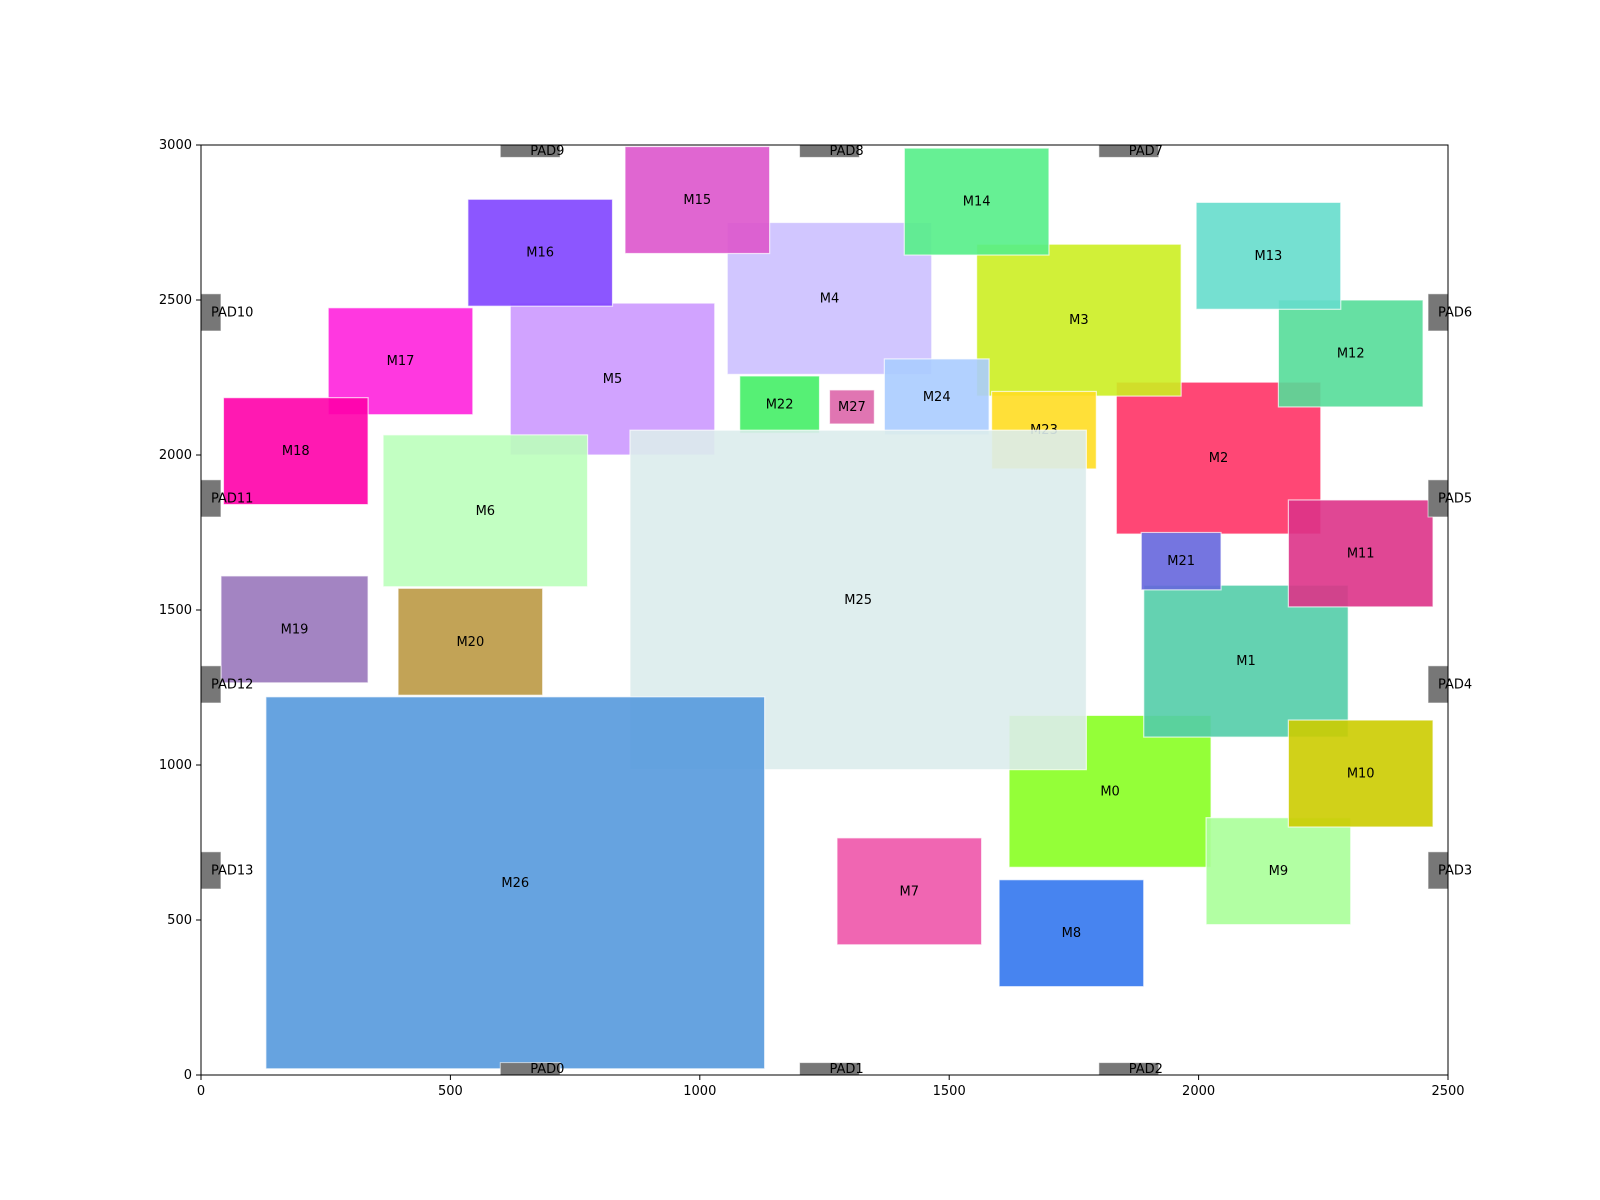  Describe the element at coordinates (830, 298) in the screenshot. I see `block-label: M4` at that location.